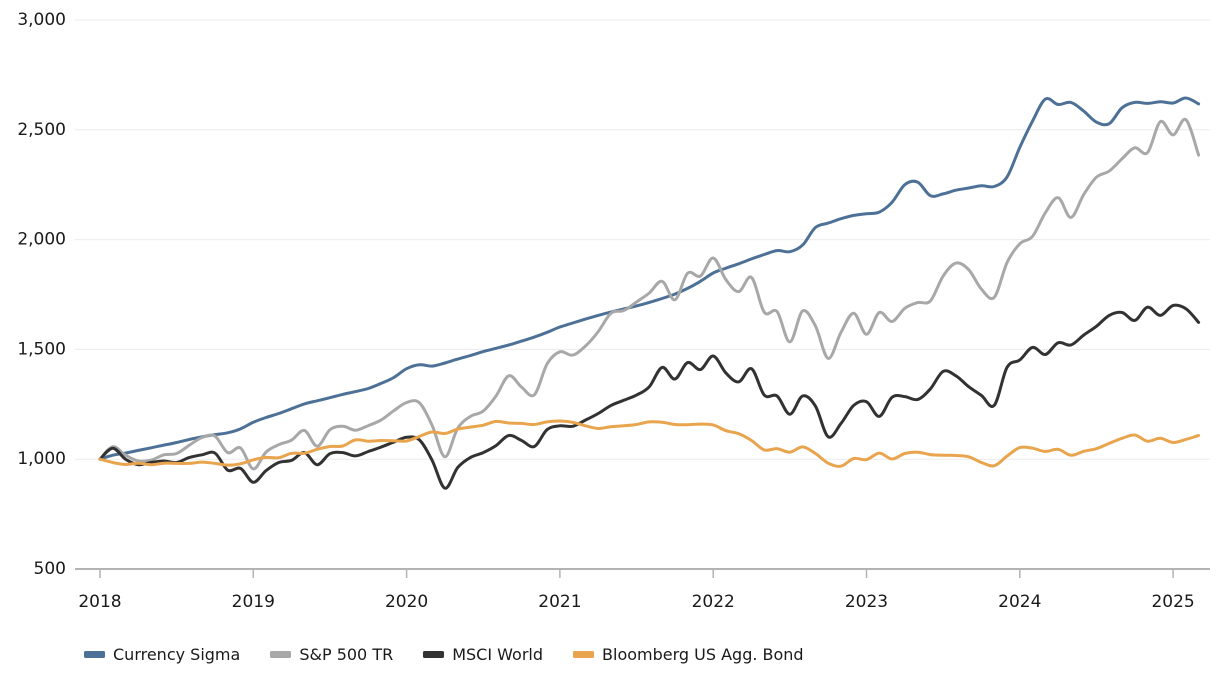 This screenshot has width=1220, height=680. I want to click on legend-item-sp500-tr: S&P 500 TR, so click(331, 654).